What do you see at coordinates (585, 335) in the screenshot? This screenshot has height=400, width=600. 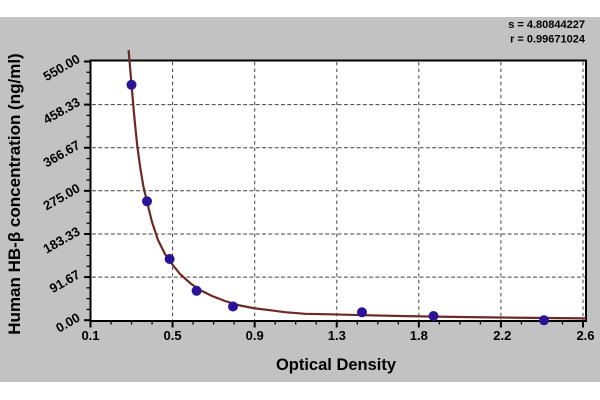 I see `svg-text: 2.6` at bounding box center [585, 335].